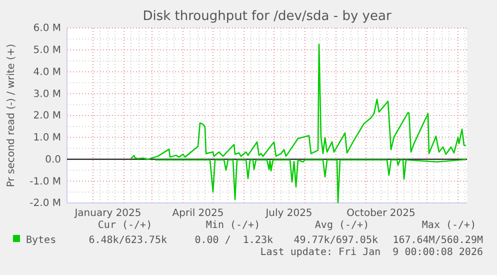  I want to click on text: Min (-/+), so click(233, 225).